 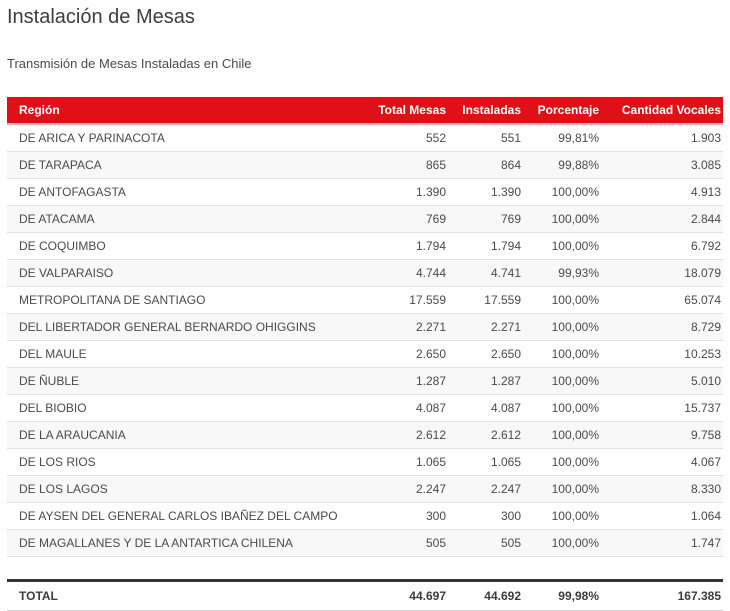 What do you see at coordinates (183, 219) in the screenshot?
I see `region-cell: DE ATACAMA` at bounding box center [183, 219].